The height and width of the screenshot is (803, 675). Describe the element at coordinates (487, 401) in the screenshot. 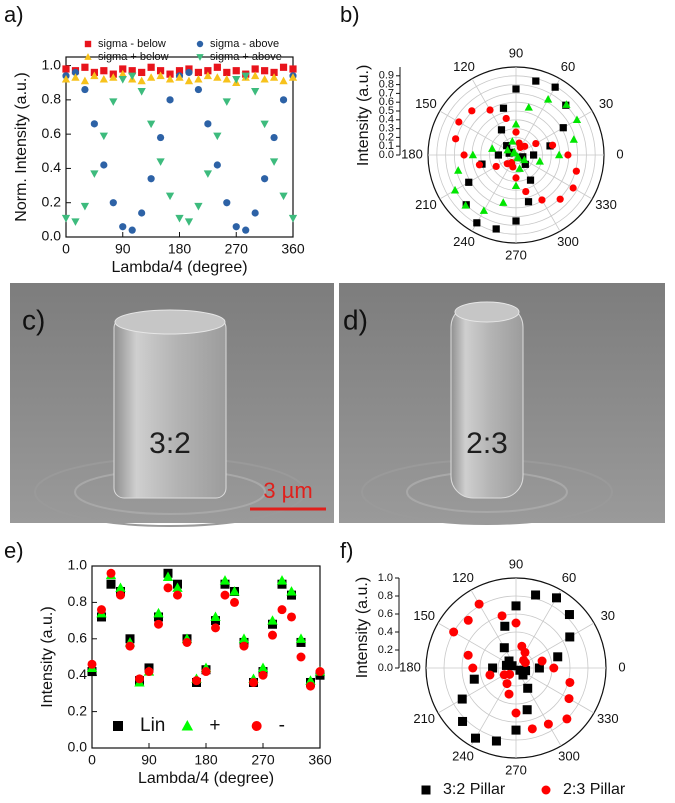

I see `pillar-d` at that location.